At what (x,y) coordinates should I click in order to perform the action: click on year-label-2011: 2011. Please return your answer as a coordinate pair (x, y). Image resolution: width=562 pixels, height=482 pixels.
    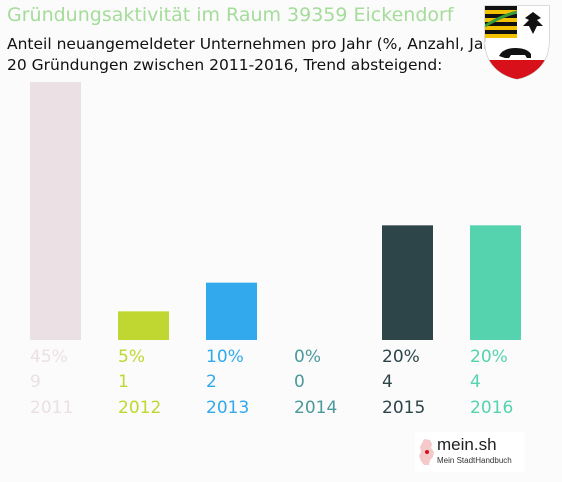
    Looking at the image, I should click on (52, 408).